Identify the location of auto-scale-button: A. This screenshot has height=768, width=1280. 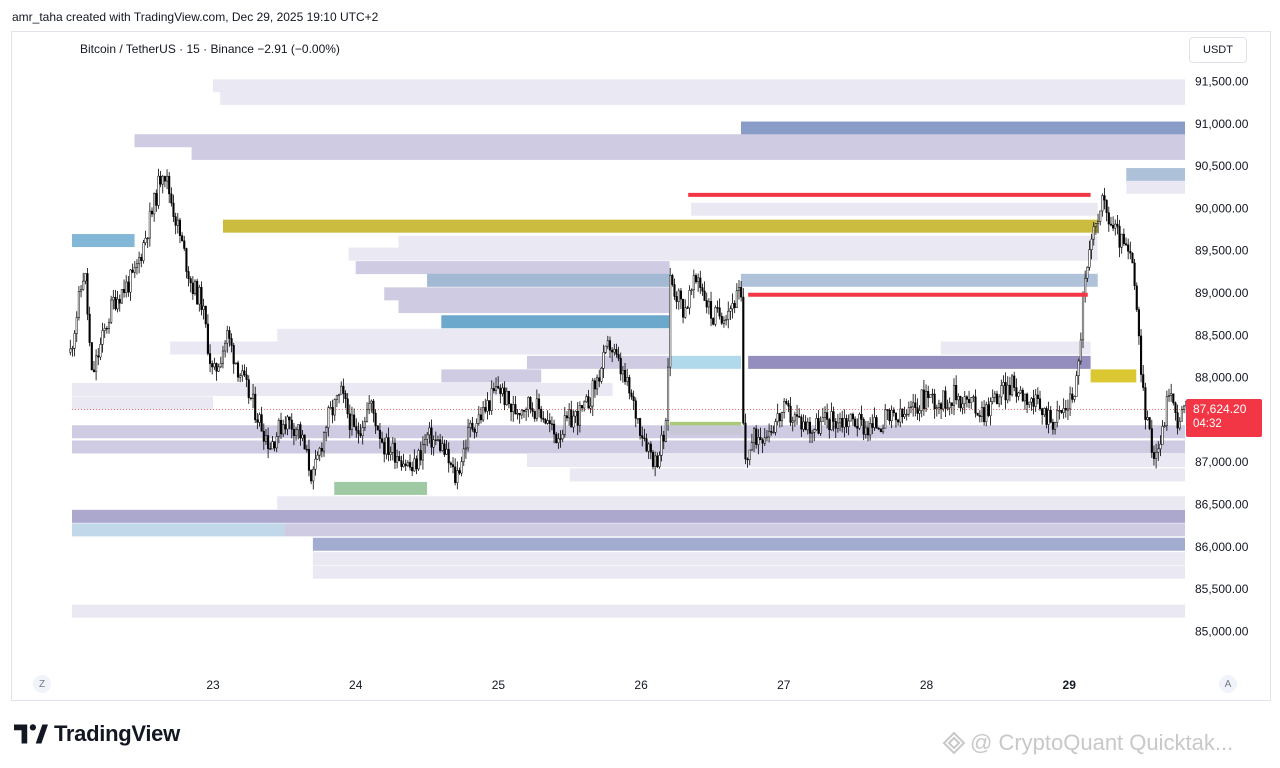
(1228, 684).